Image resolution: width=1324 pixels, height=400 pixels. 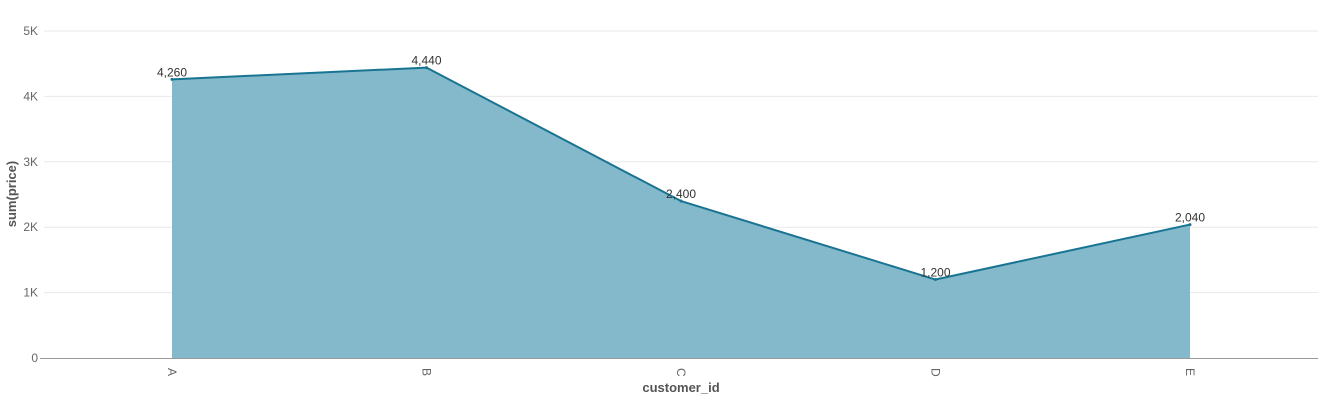 What do you see at coordinates (30, 227) in the screenshot?
I see `y-tick-label: 2K` at bounding box center [30, 227].